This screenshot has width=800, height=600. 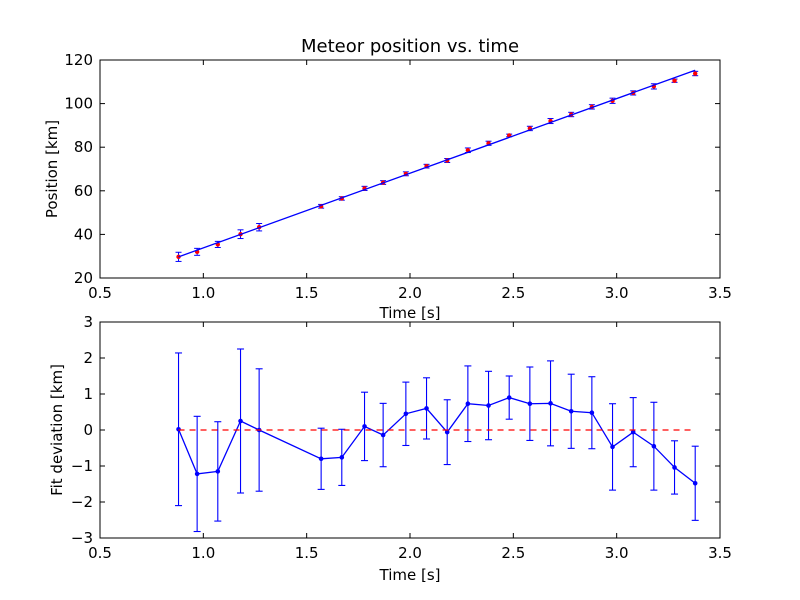 What do you see at coordinates (436, 440) in the screenshot?
I see `deviation-series-line` at bounding box center [436, 440].